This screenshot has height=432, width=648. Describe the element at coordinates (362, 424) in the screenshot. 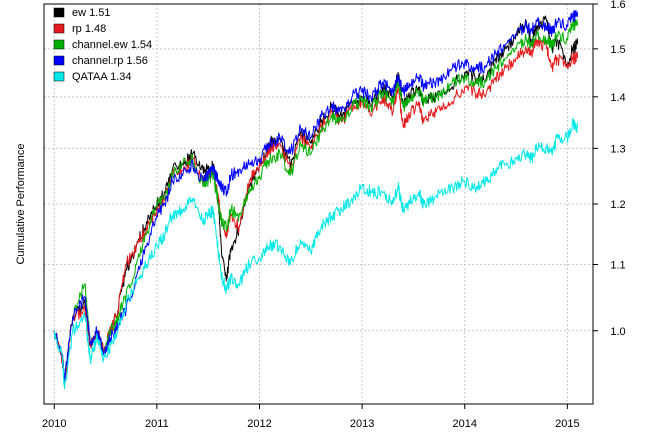

I see `x-tick-label: 2013` at that location.